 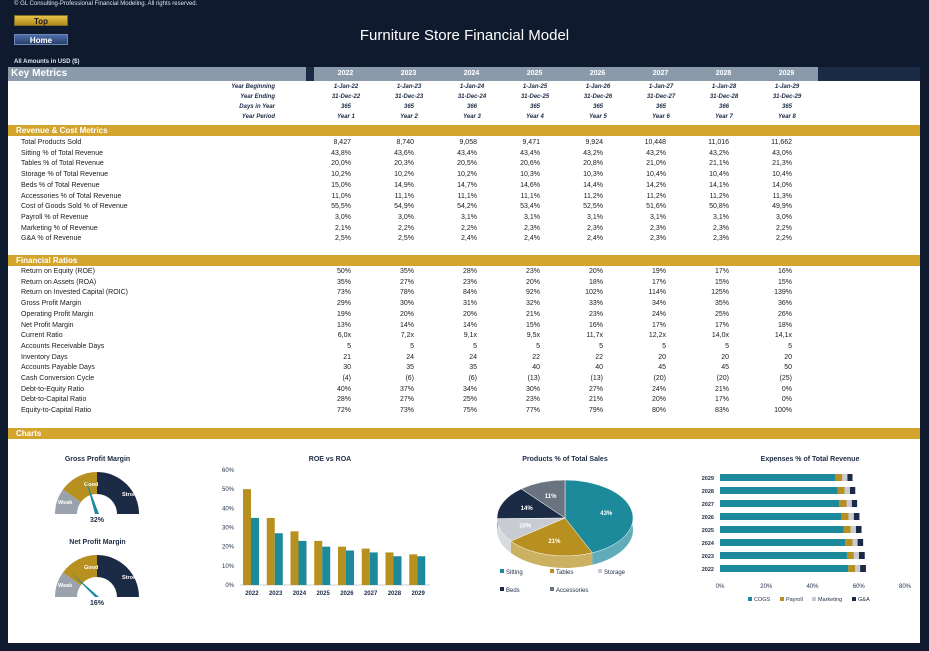 I want to click on table-cell: 102%, so click(x=594, y=293).